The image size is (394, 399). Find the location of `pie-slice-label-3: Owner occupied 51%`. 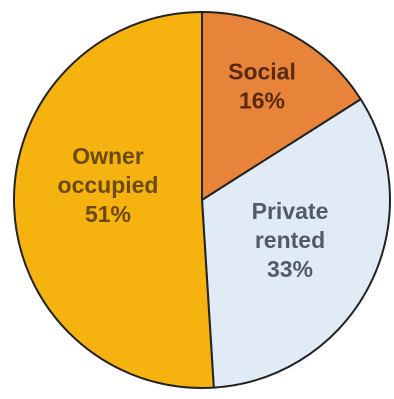

pie-slice-label-3: Owner occupied 51% is located at coordinates (108, 185).